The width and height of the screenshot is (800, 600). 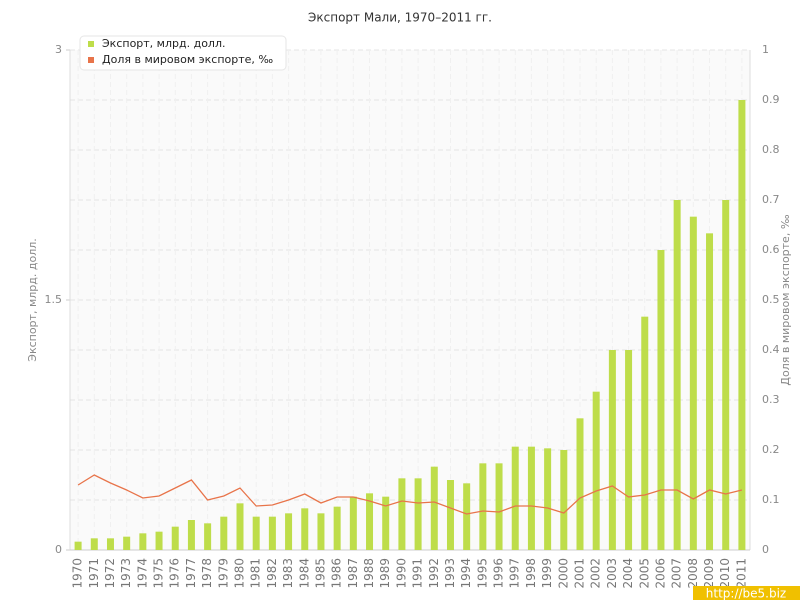 What do you see at coordinates (385, 573) in the screenshot?
I see `x-tick-label: 1989` at bounding box center [385, 573].